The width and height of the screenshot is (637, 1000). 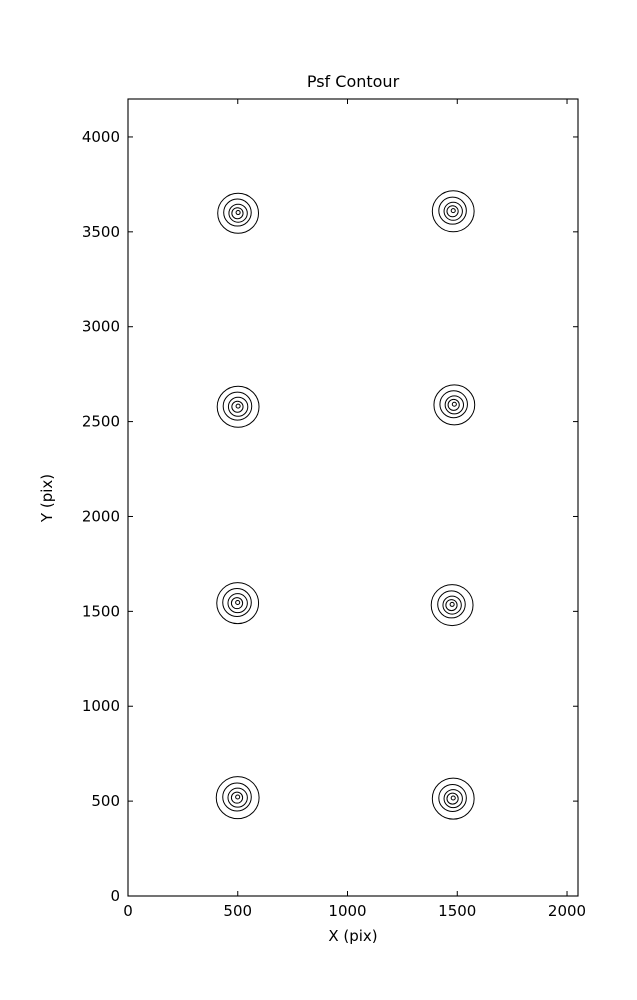 What do you see at coordinates (457, 911) in the screenshot?
I see `x-tick-label: 1500` at bounding box center [457, 911].